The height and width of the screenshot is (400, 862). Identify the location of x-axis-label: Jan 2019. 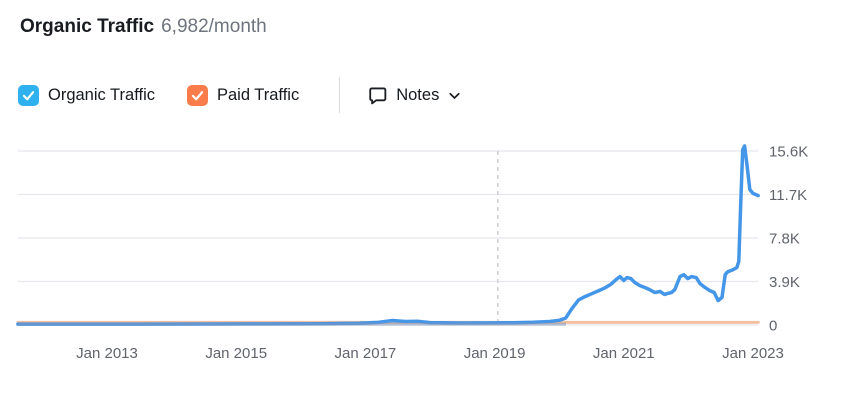
(495, 353).